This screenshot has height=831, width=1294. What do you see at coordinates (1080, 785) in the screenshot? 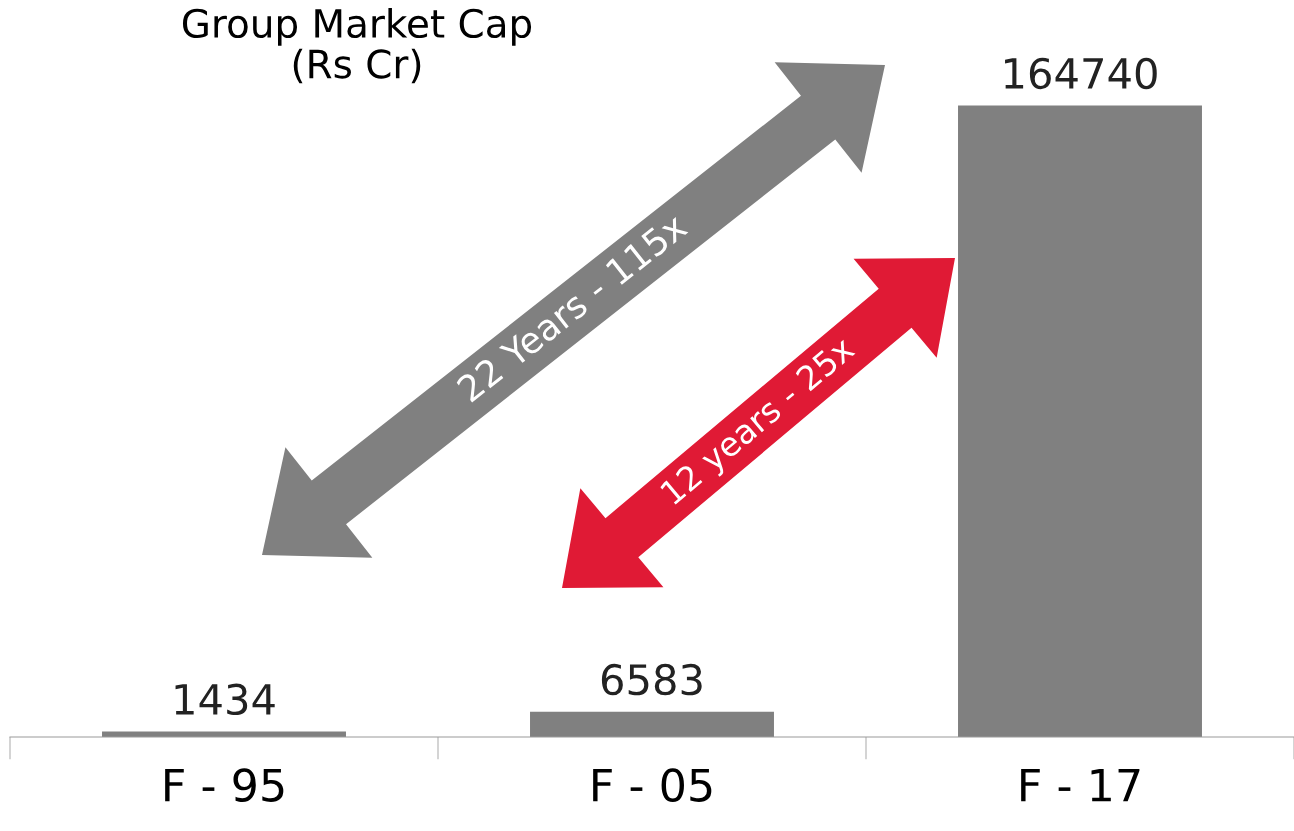
I see `x-tick-label: F - 17` at bounding box center [1080, 785].